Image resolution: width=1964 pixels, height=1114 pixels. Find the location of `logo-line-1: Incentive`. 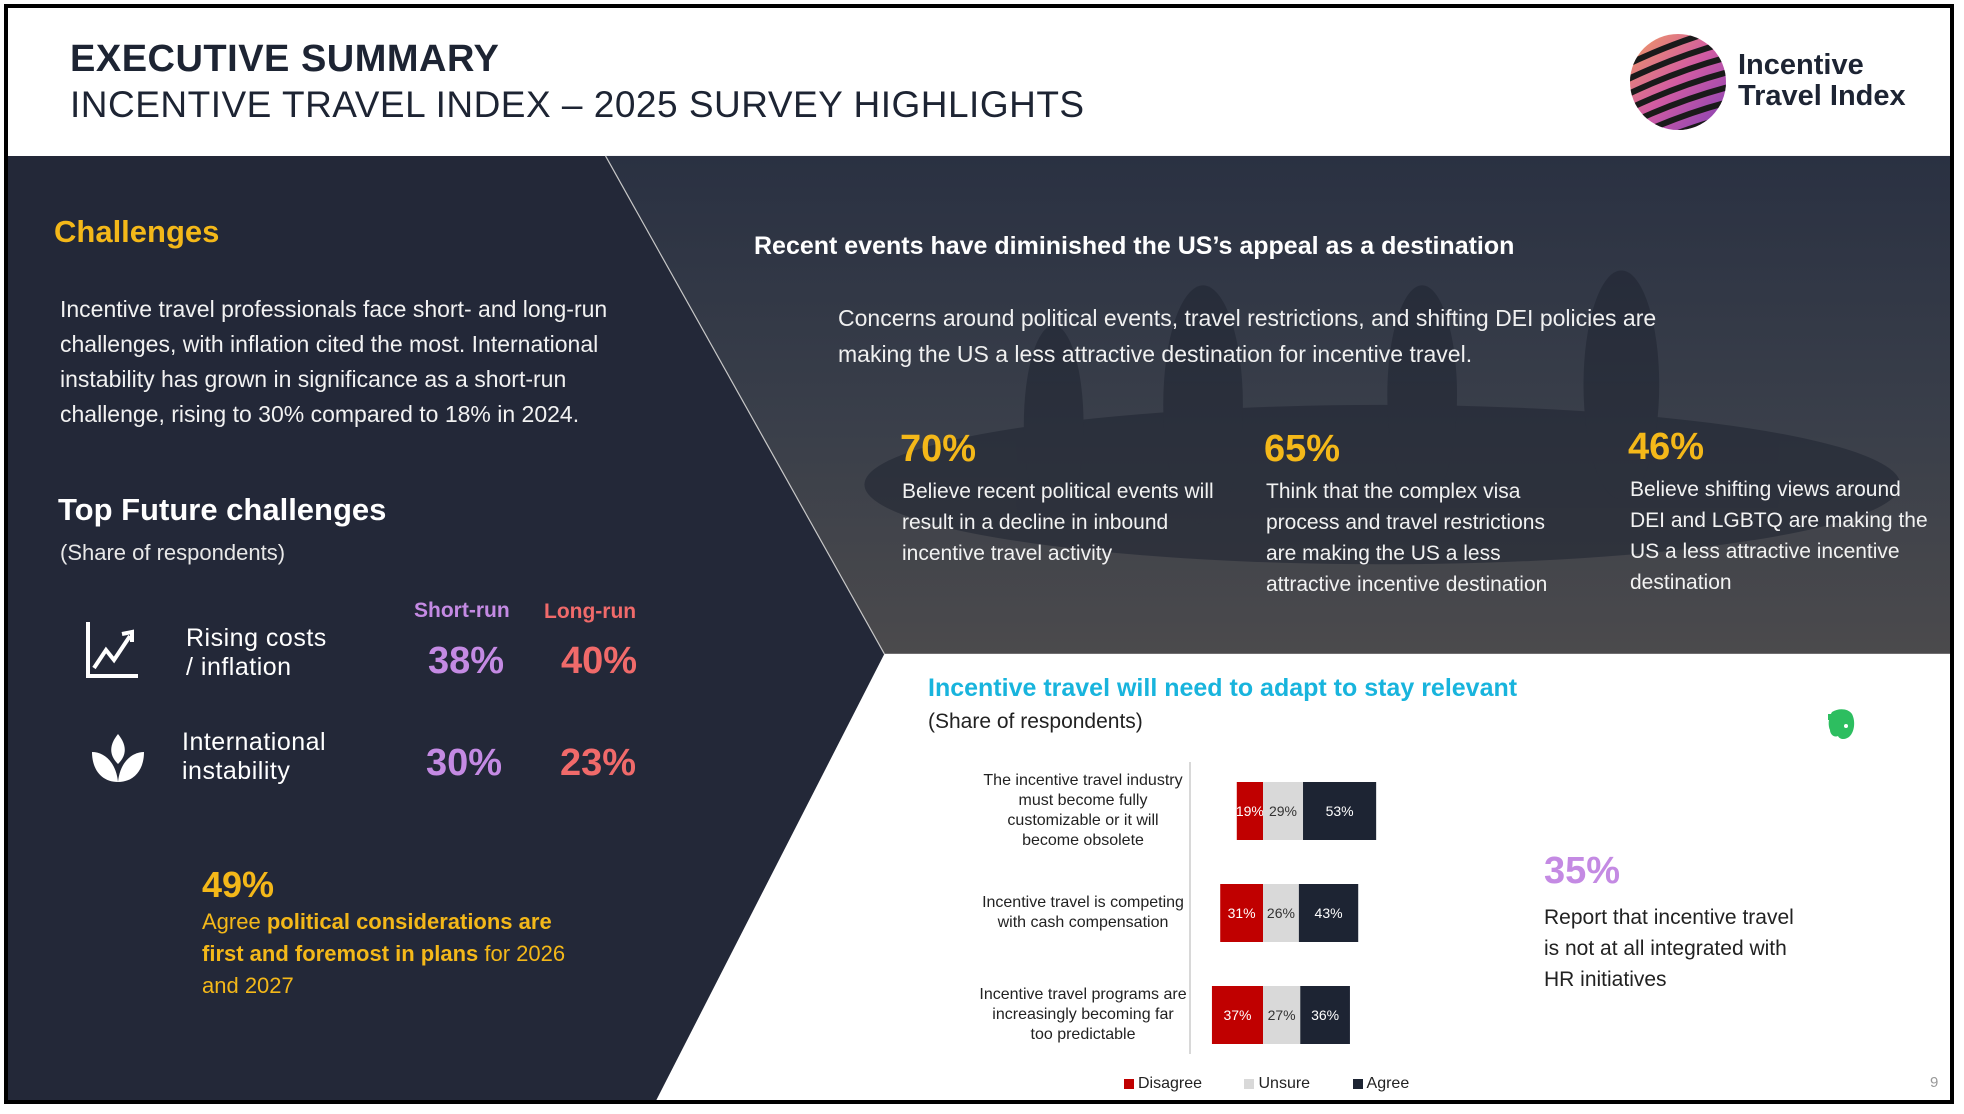

logo-line-1: Incentive is located at coordinates (1801, 65).